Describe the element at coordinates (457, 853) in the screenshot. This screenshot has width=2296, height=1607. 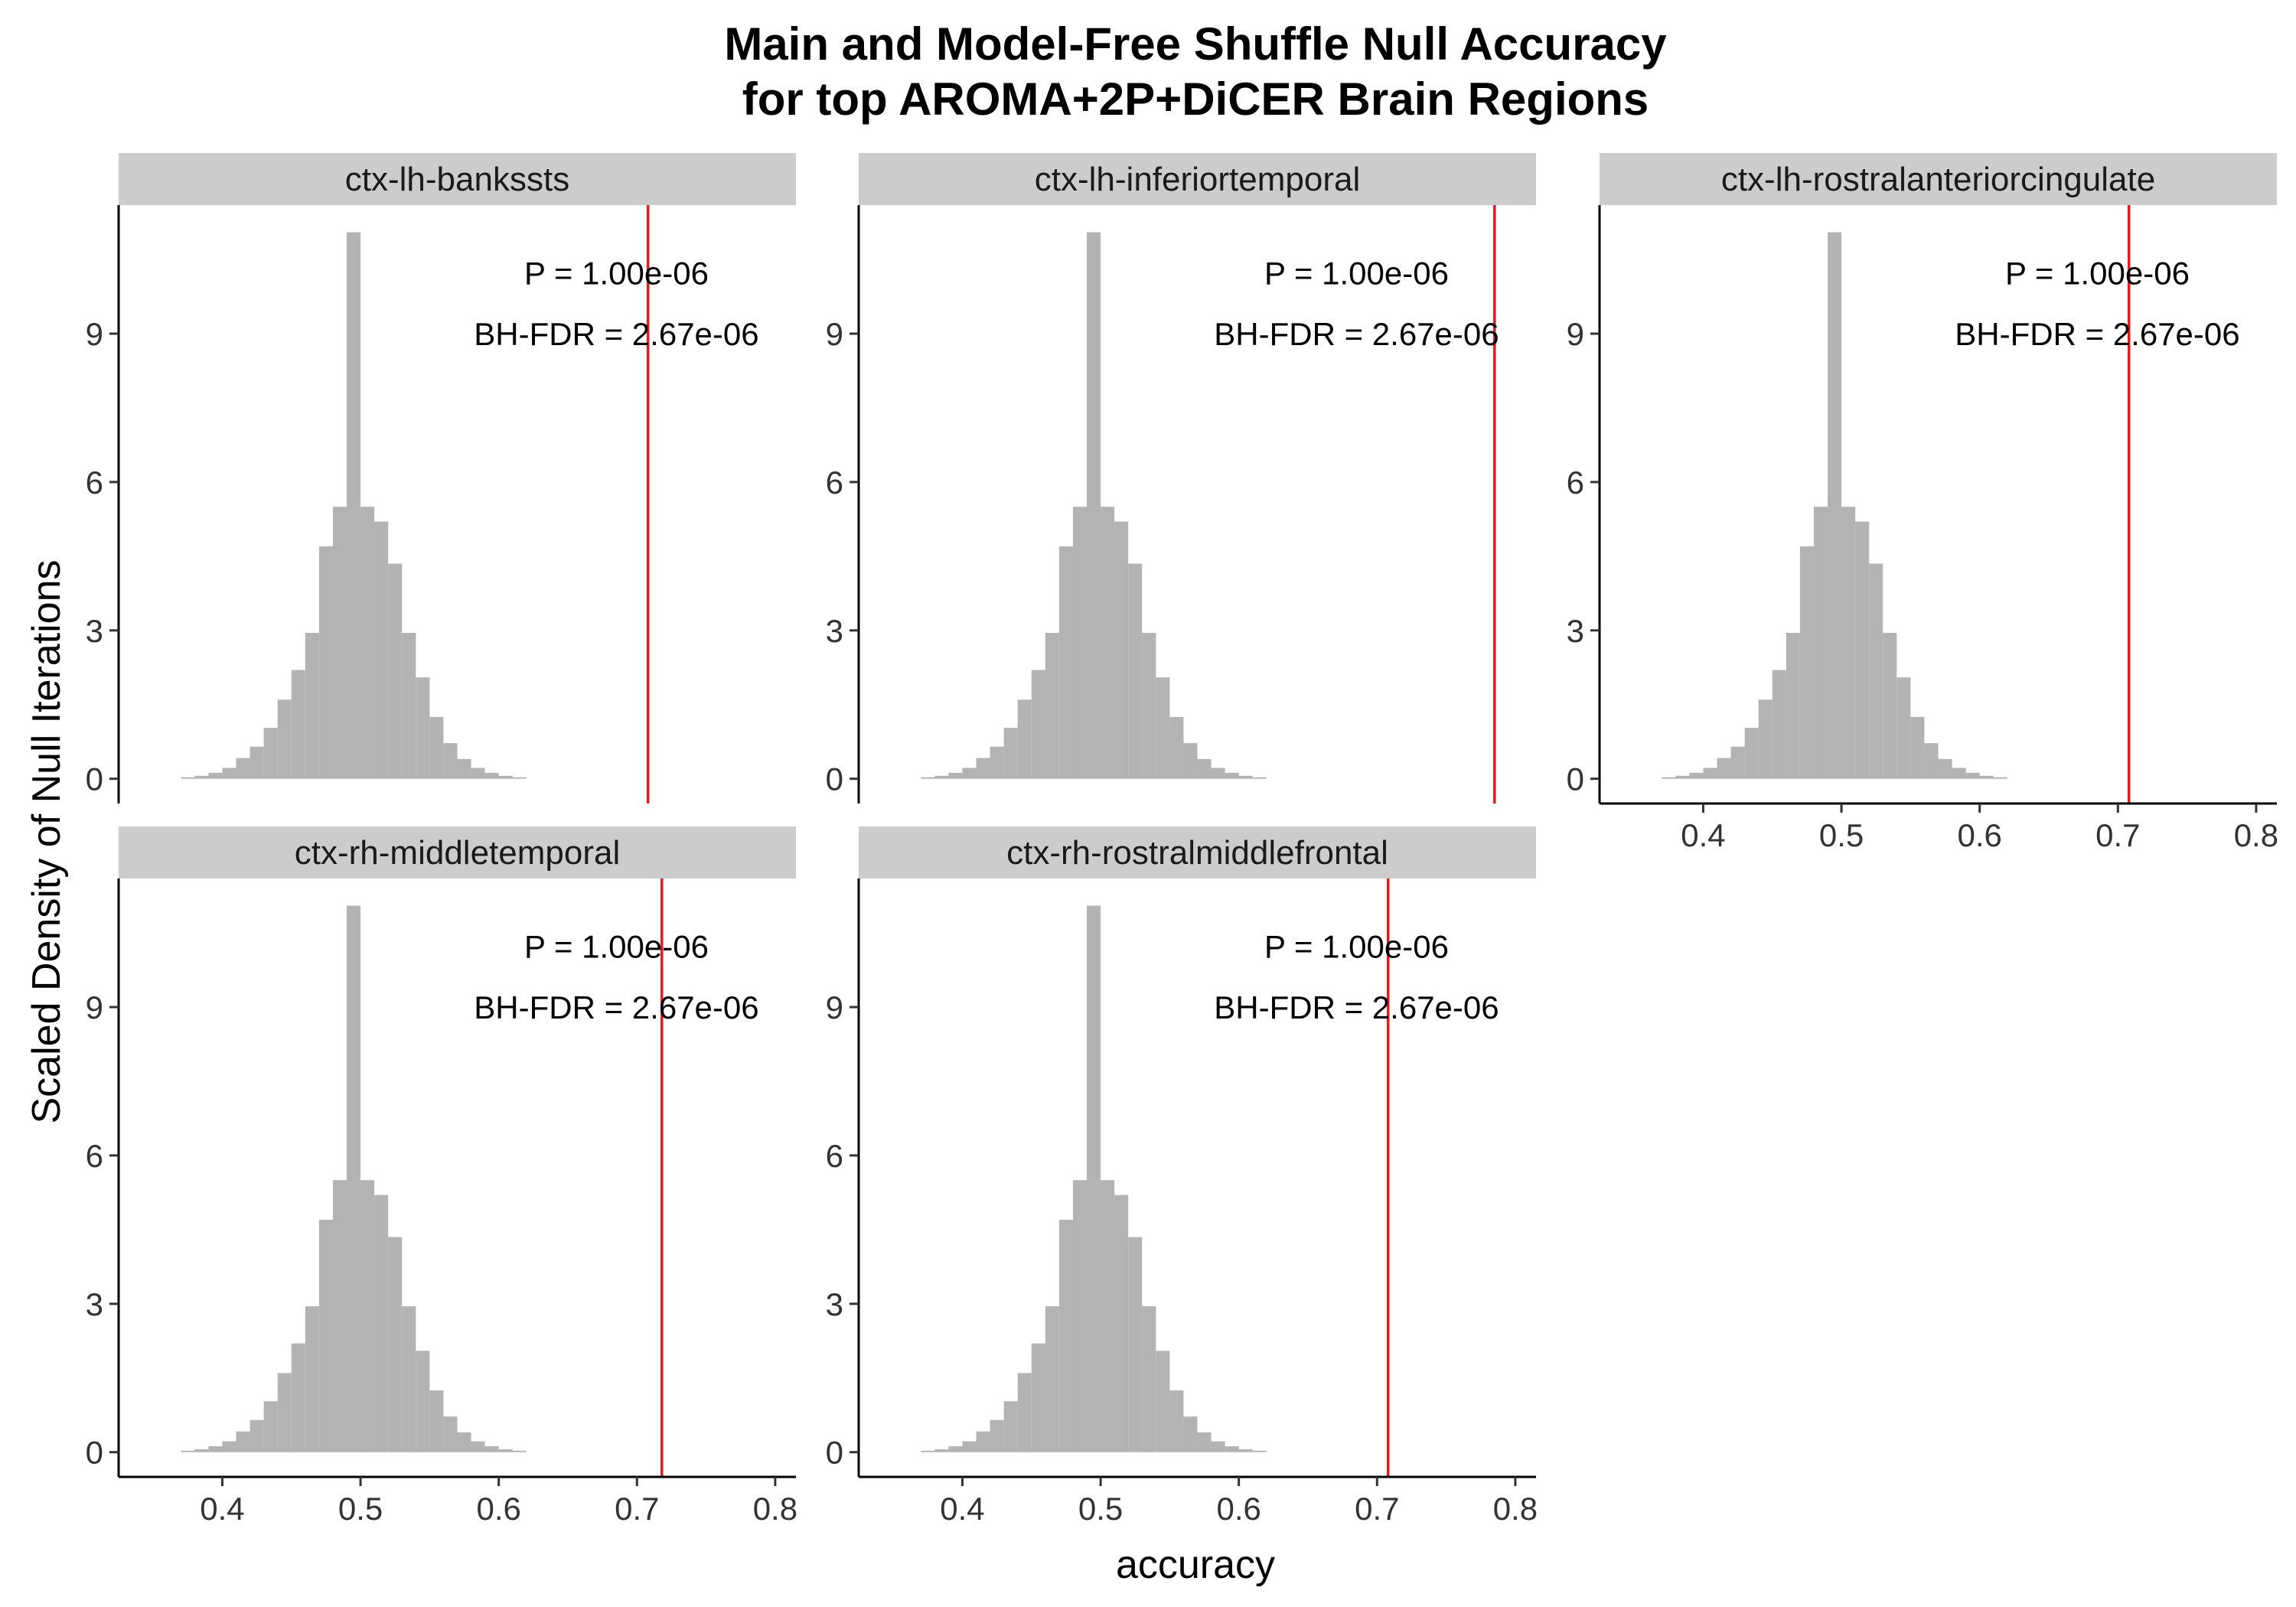
I see `facet-strip-label: ctx-rh-middletemporal` at that location.